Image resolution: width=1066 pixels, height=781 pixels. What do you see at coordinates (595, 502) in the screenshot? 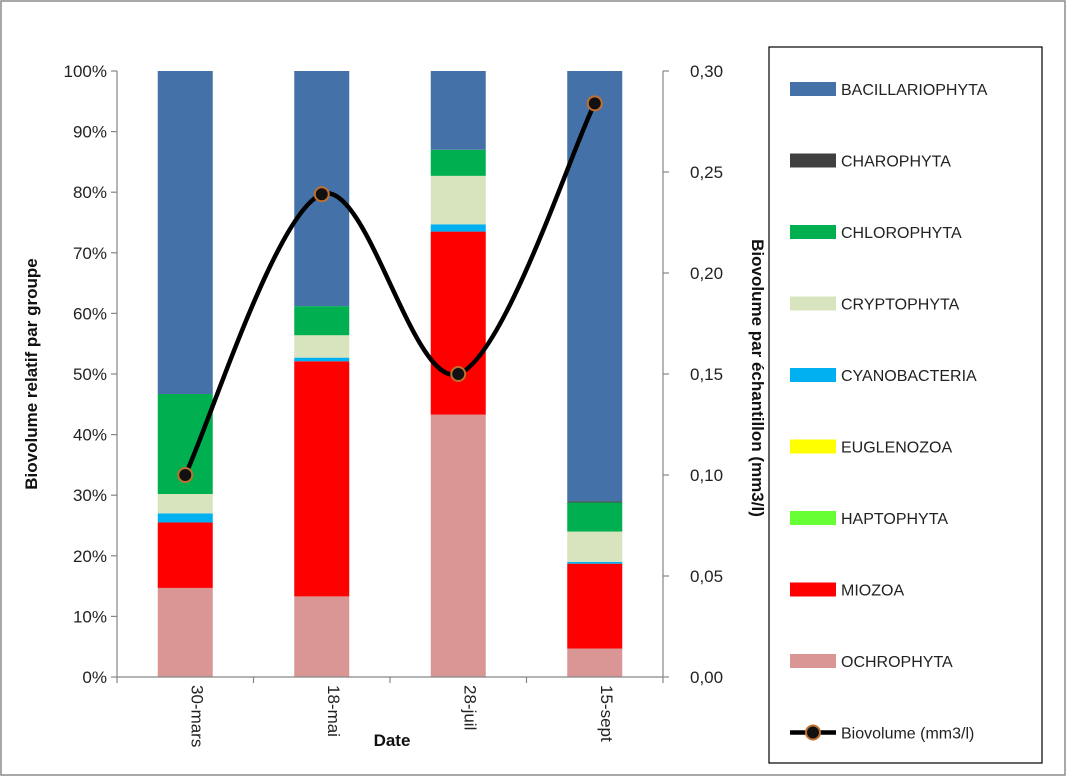
I see `bar-charophyta-15-sept` at bounding box center [595, 502].